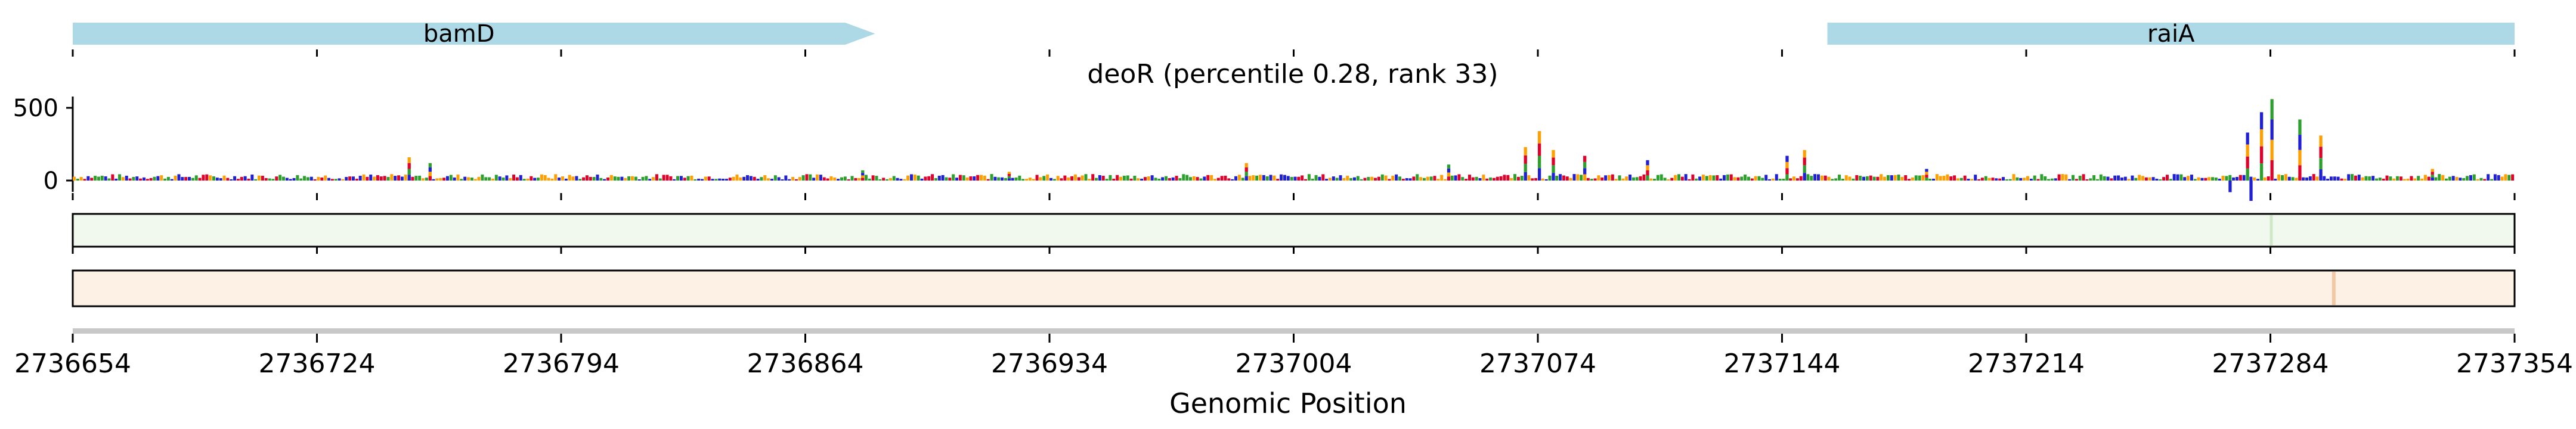 This screenshot has height=429, width=2576. I want to click on sequence-strip, so click(1294, 331).